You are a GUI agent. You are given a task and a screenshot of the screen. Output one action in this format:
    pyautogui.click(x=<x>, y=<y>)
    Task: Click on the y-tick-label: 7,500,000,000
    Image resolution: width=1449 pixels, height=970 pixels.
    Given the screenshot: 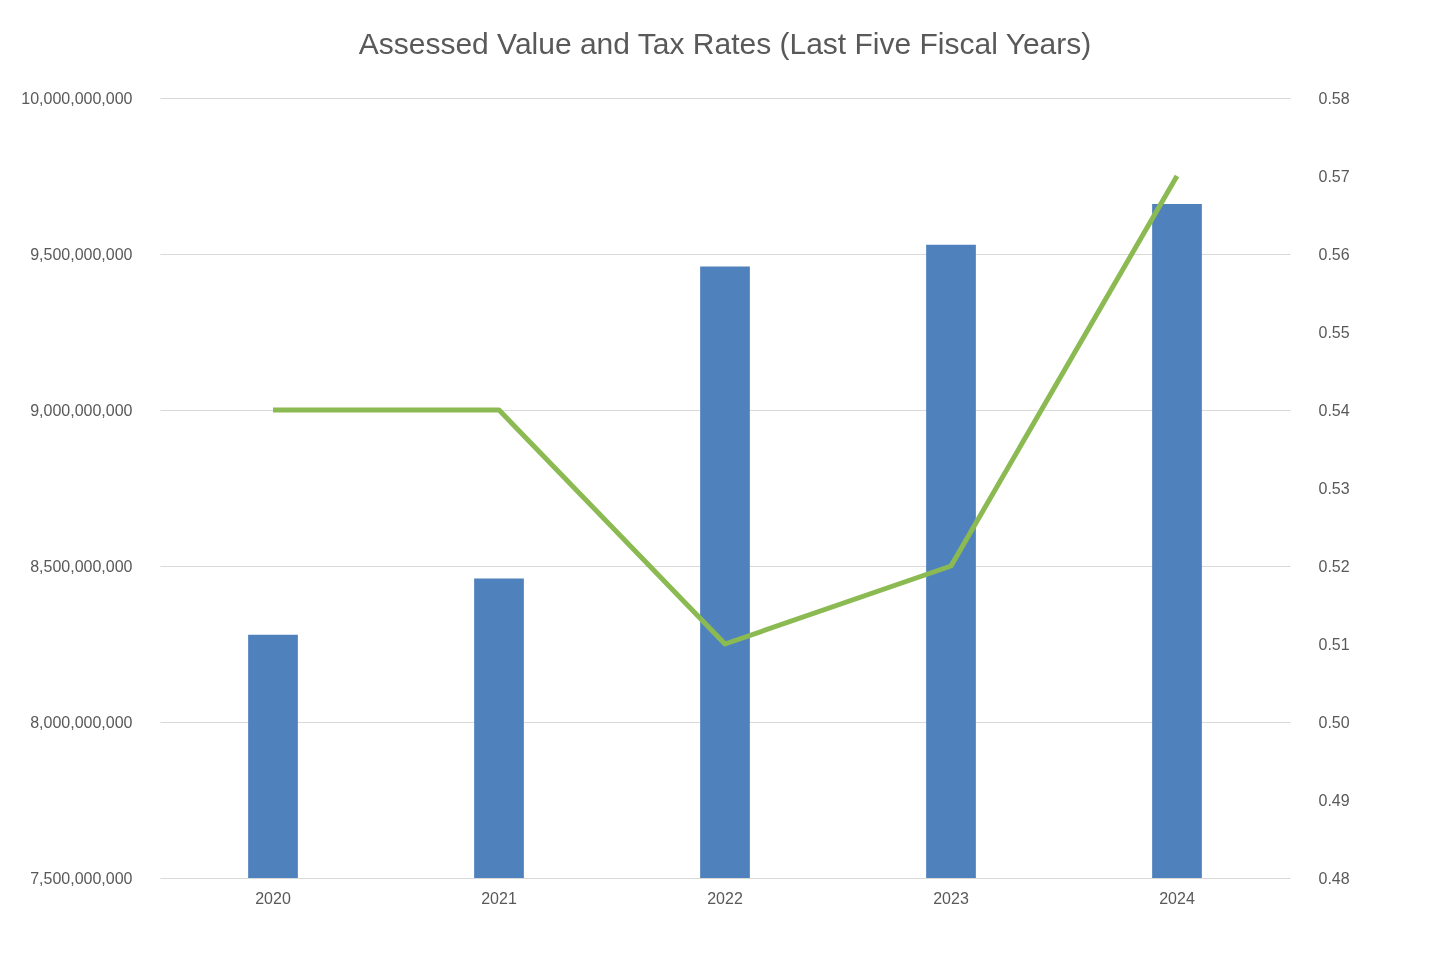 What is the action you would take?
    pyautogui.click(x=81, y=878)
    